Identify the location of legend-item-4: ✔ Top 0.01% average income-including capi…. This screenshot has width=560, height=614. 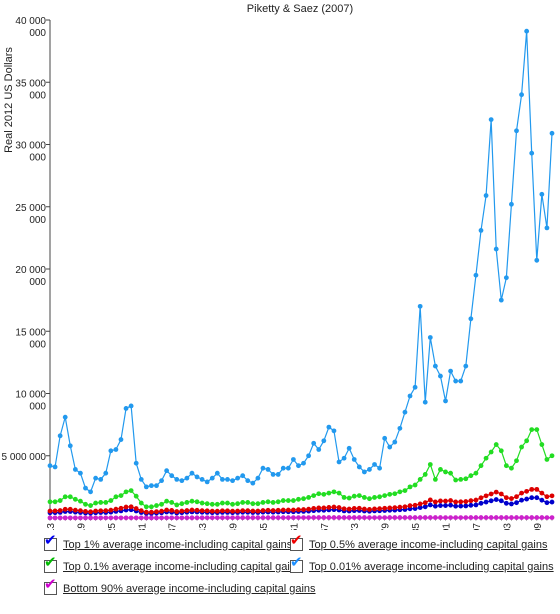
(422, 564).